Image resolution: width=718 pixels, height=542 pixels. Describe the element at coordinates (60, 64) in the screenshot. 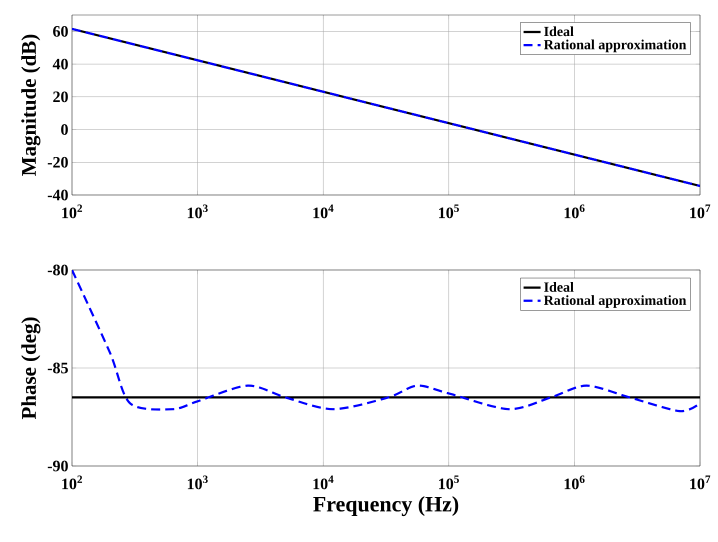

I see `y-tick-label: 40` at that location.